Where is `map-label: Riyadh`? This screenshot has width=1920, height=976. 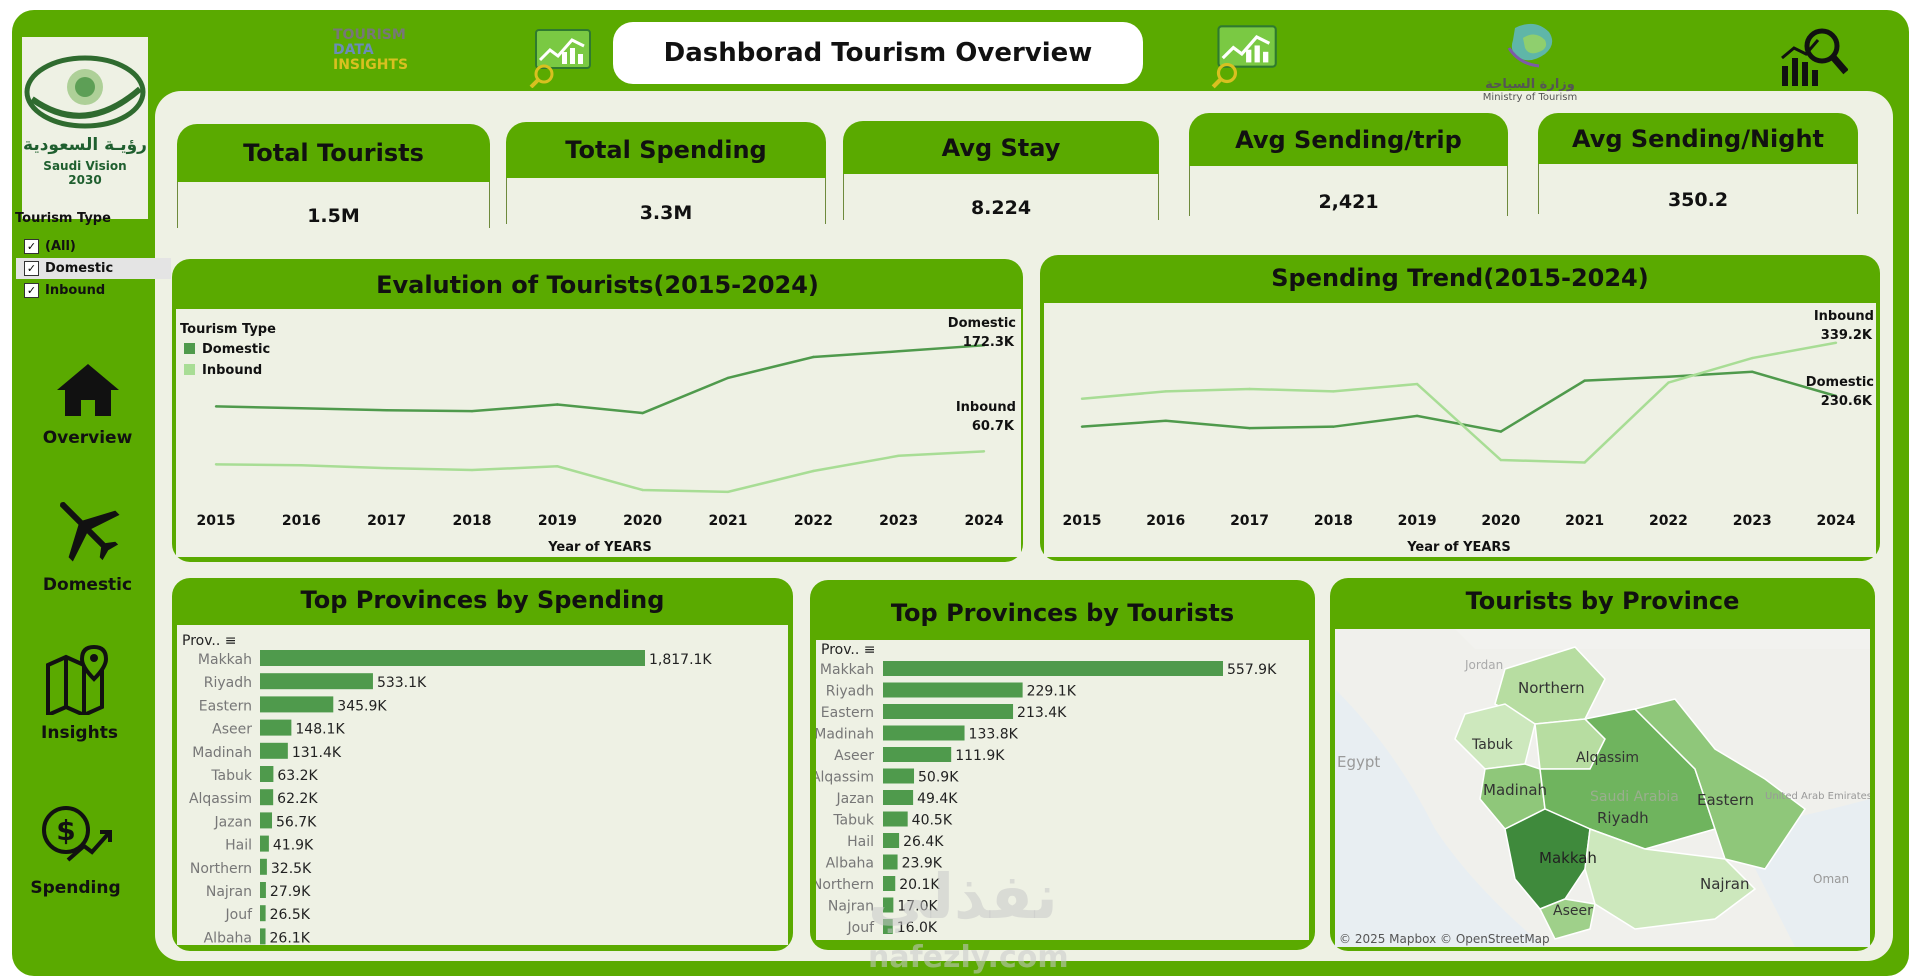 map-label: Riyadh is located at coordinates (1623, 818).